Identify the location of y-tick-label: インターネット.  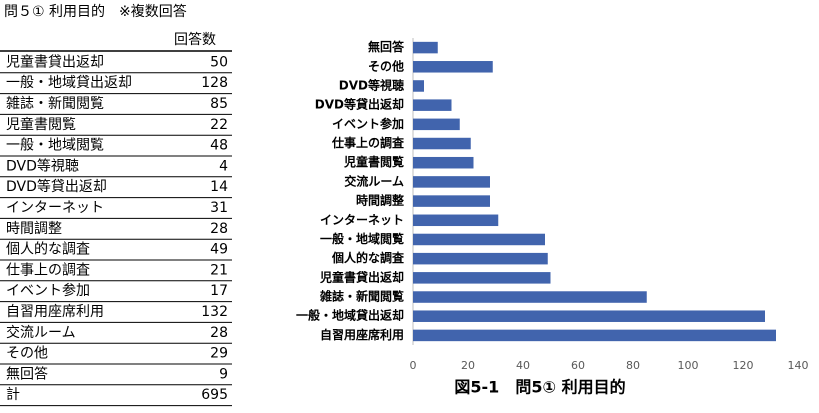
(362, 220).